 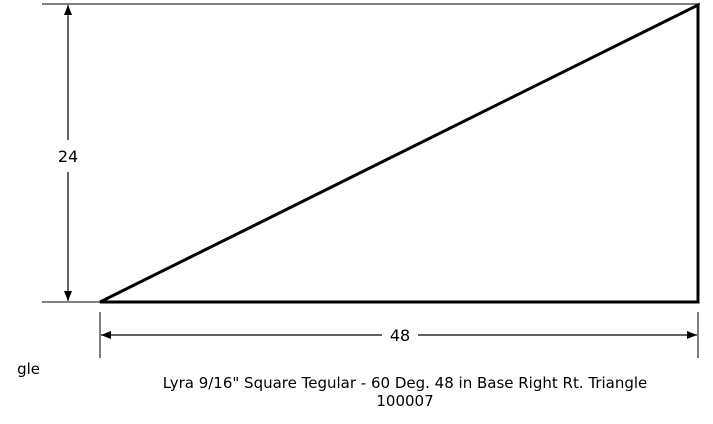 I want to click on base-dimension-label: 48, so click(x=400, y=335).